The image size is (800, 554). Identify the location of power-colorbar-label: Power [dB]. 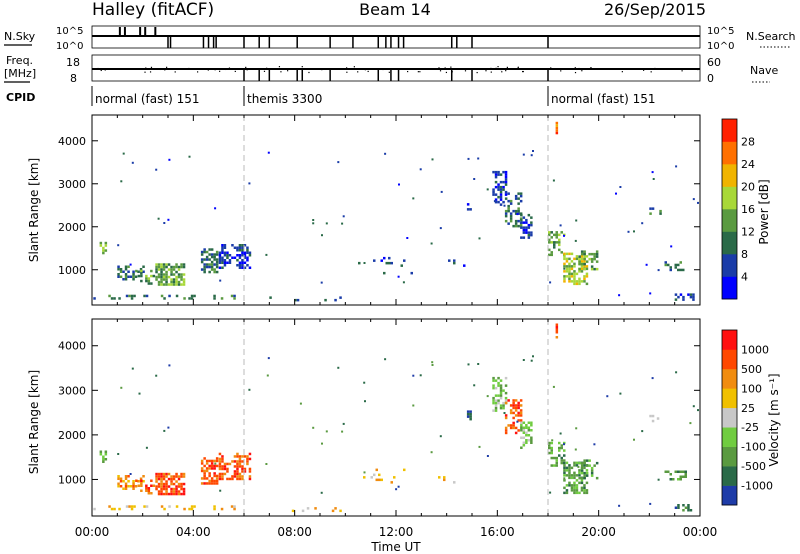
(764, 211).